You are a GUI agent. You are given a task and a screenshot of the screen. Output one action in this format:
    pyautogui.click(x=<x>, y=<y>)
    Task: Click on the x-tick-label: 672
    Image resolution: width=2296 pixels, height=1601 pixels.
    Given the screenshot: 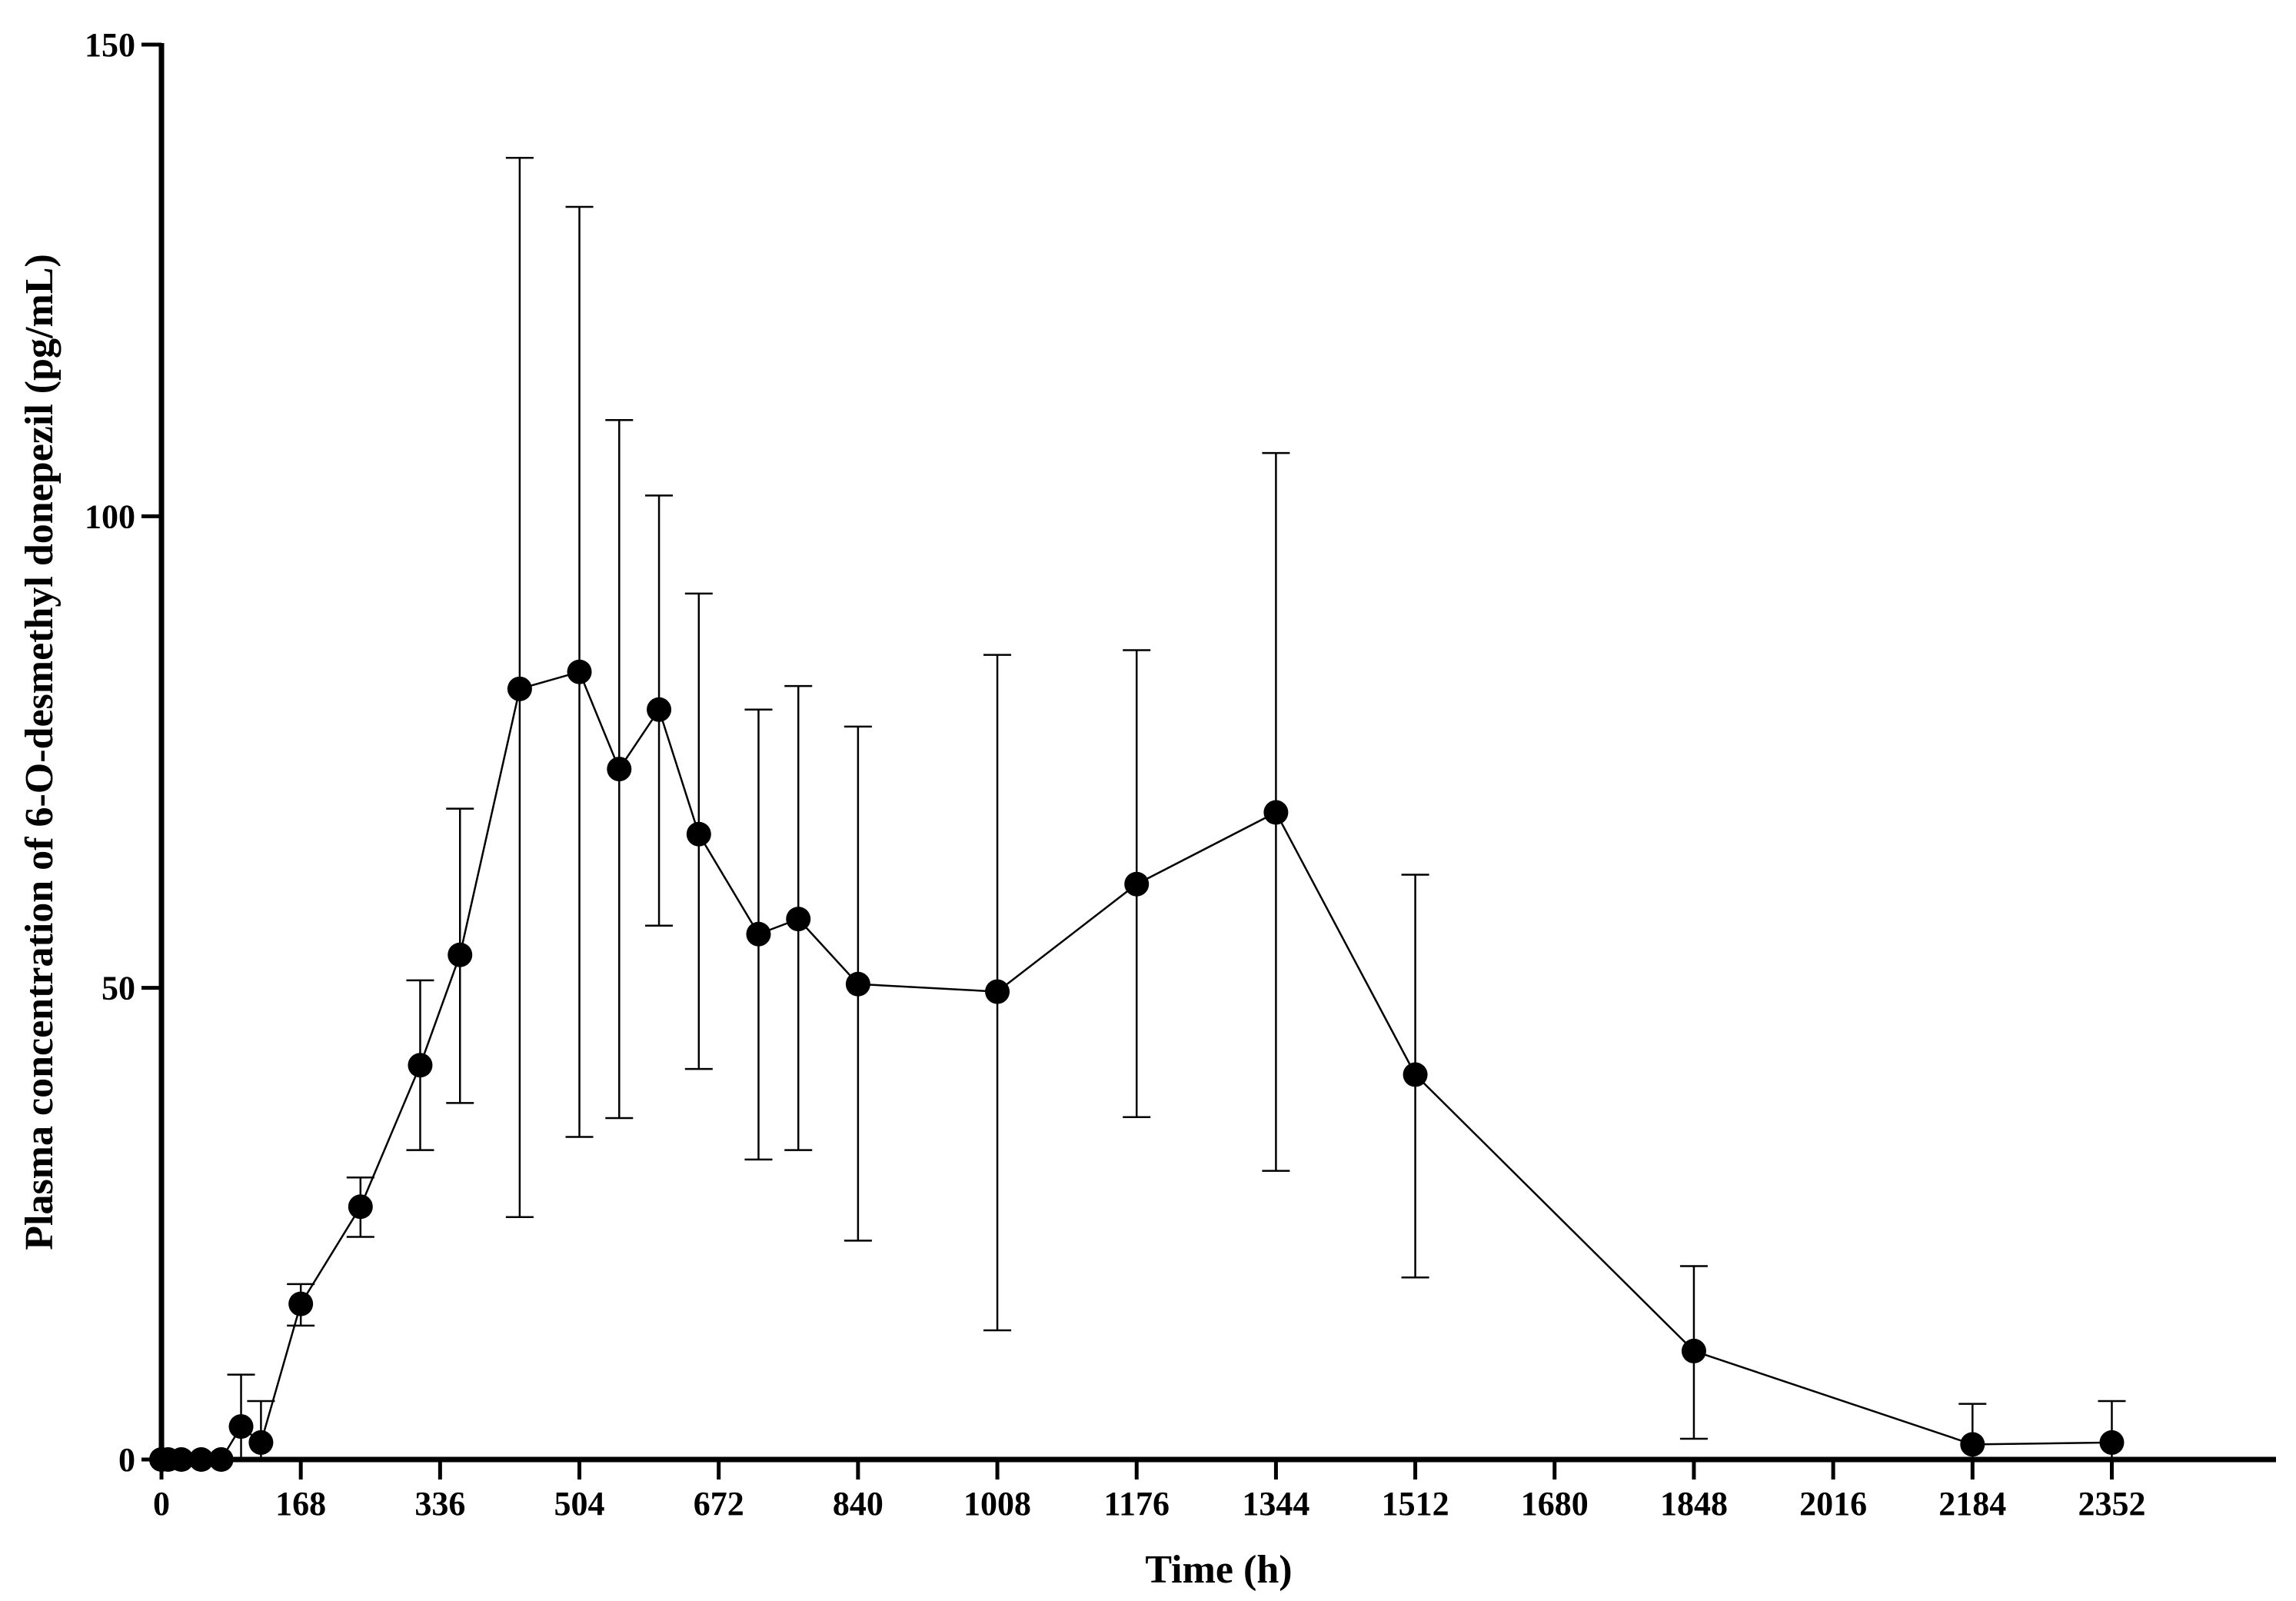 What is the action you would take?
    pyautogui.click(x=719, y=1504)
    